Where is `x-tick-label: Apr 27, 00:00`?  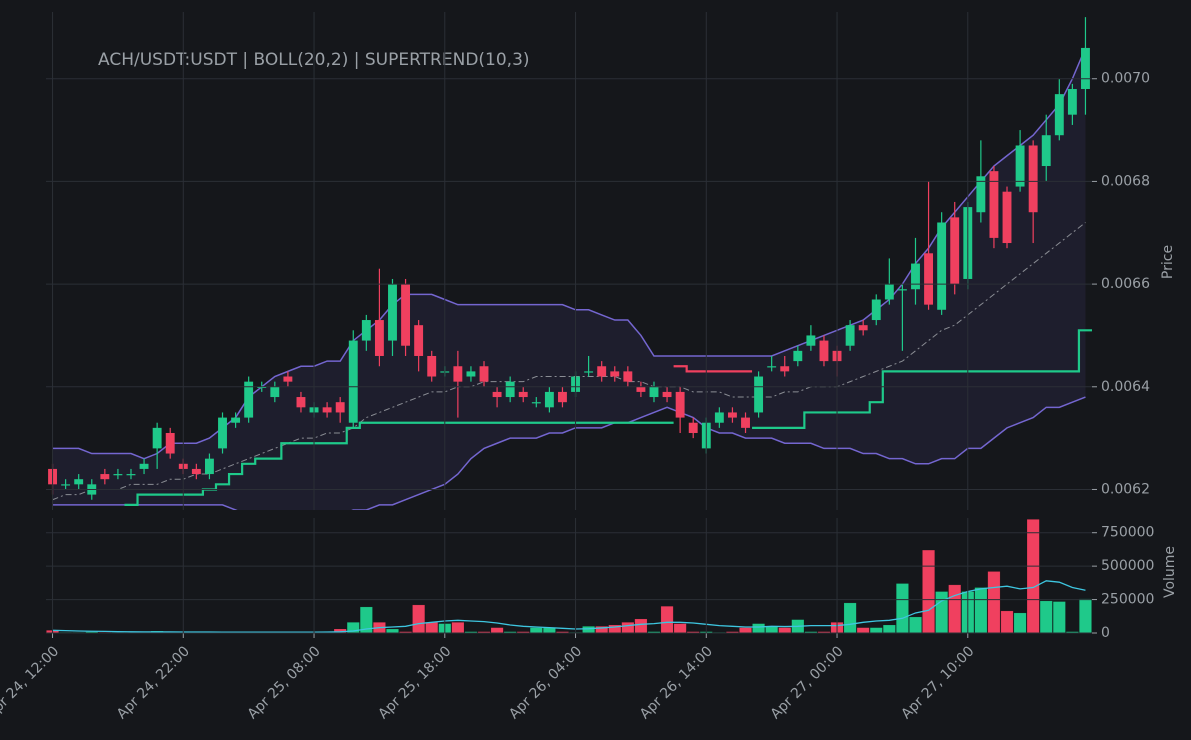
x-tick-label: Apr 27, 00:00 is located at coordinates (807, 682).